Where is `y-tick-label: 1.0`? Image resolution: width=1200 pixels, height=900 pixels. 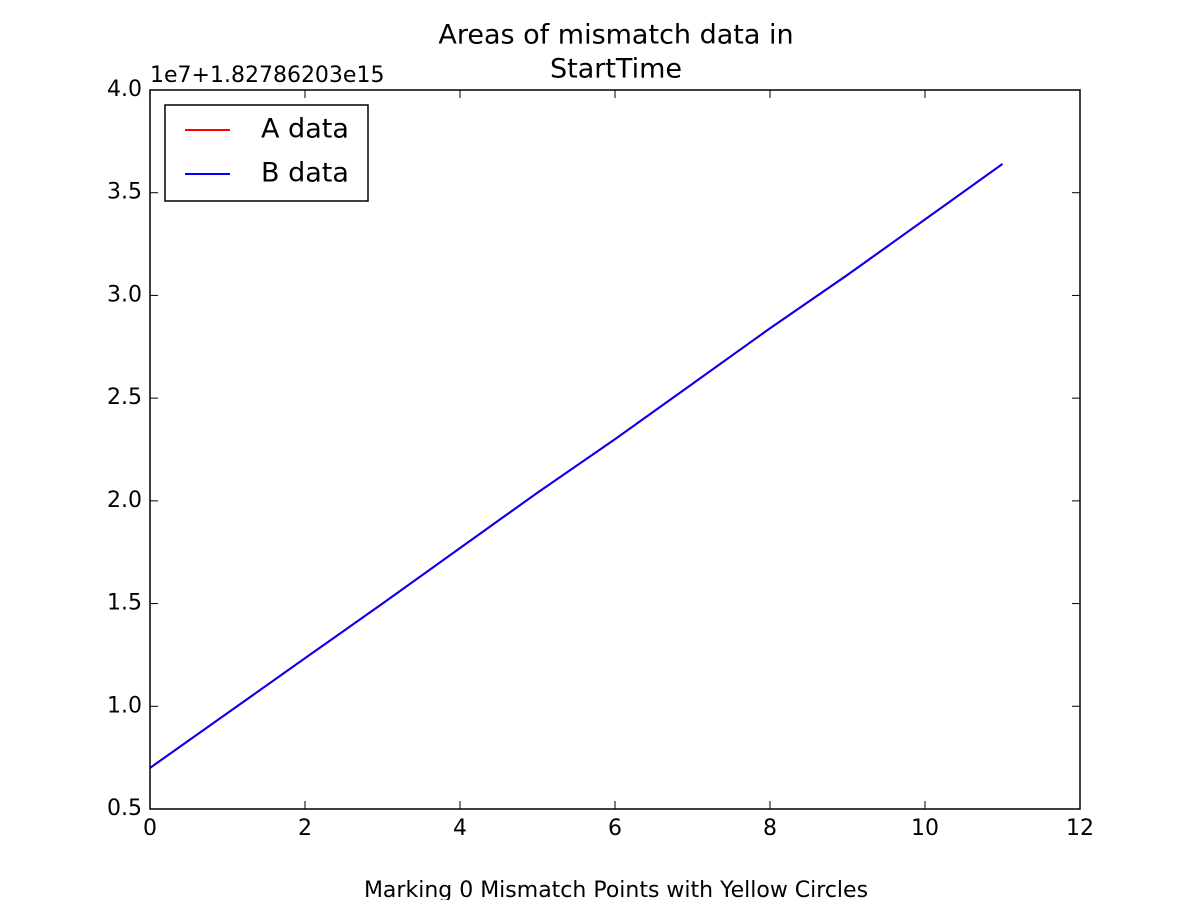
y-tick-label: 1.0 is located at coordinates (124, 705).